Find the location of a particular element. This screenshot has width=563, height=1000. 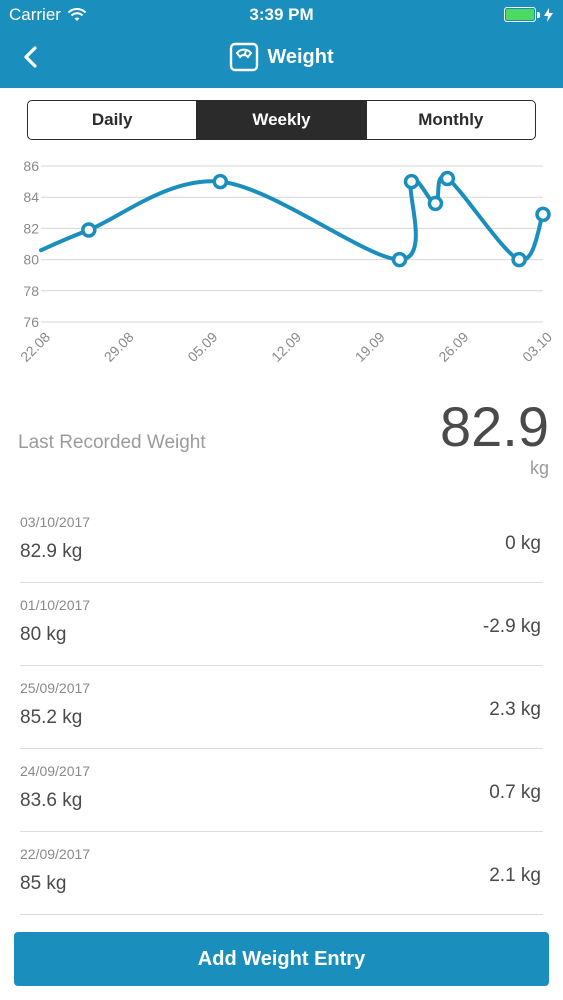

list-item: 03/10/2017 82.9 kg 0 kg is located at coordinates (281, 541).